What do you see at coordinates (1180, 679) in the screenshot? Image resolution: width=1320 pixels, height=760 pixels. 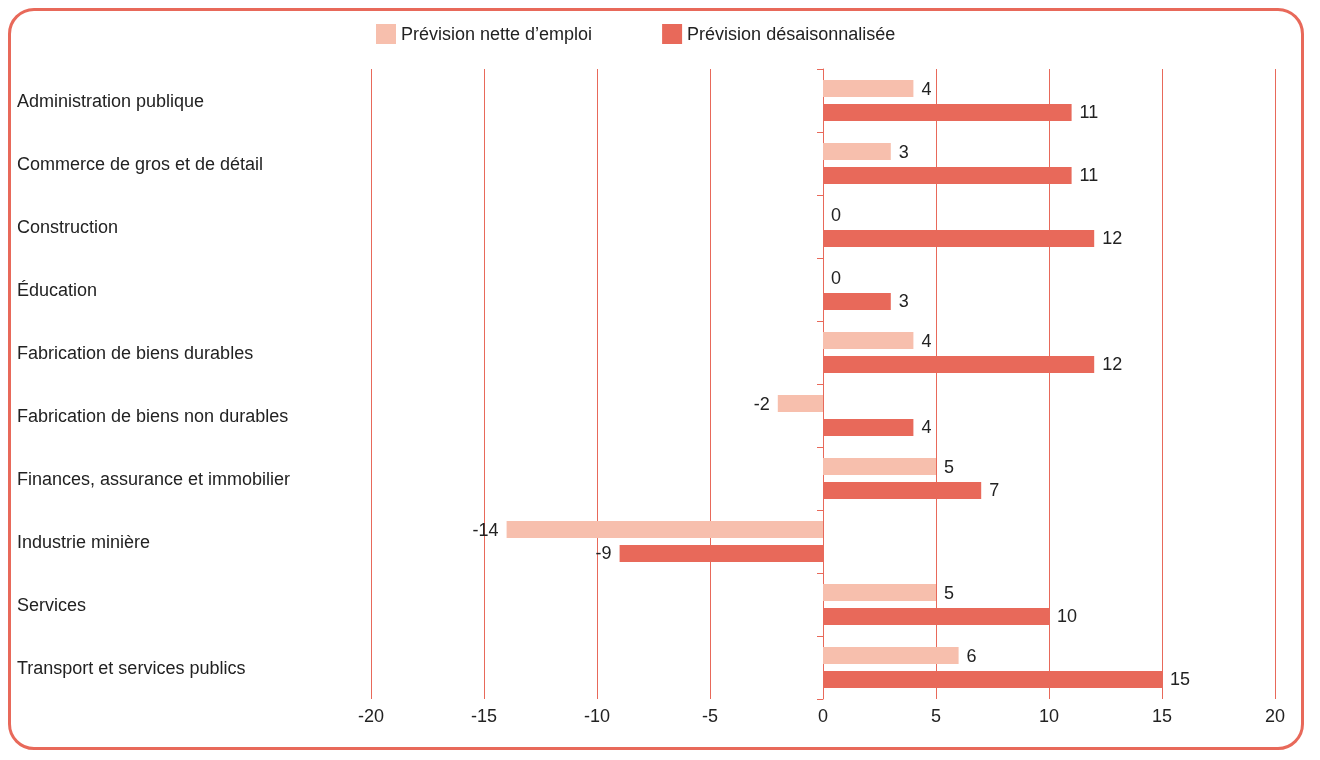 I see `data-label: 15` at bounding box center [1180, 679].